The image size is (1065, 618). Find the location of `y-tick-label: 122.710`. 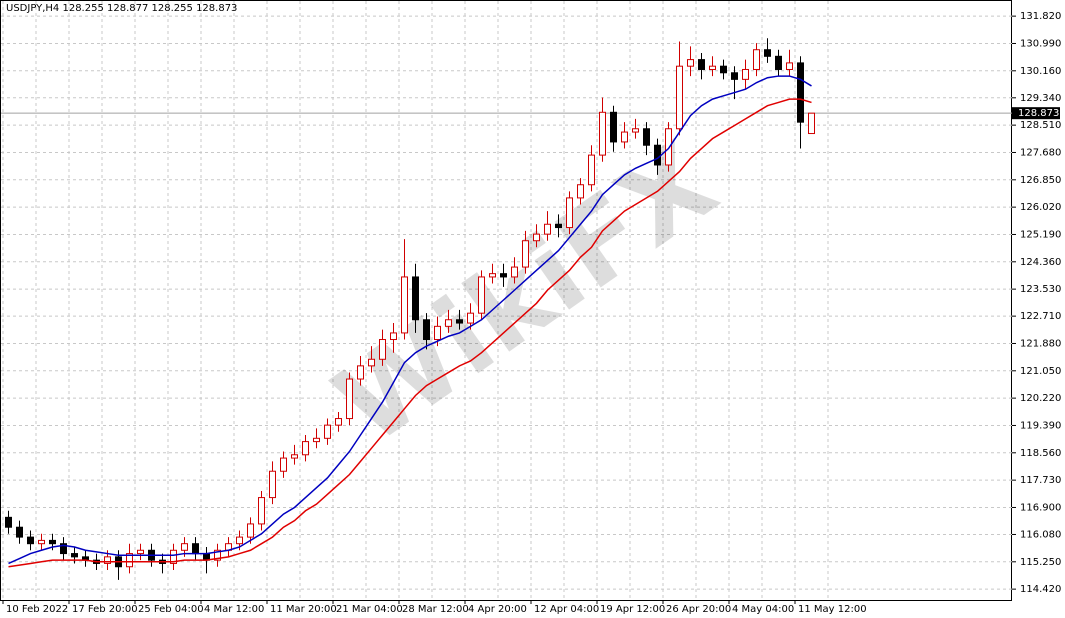

y-tick-label: 122.710 is located at coordinates (1040, 316).